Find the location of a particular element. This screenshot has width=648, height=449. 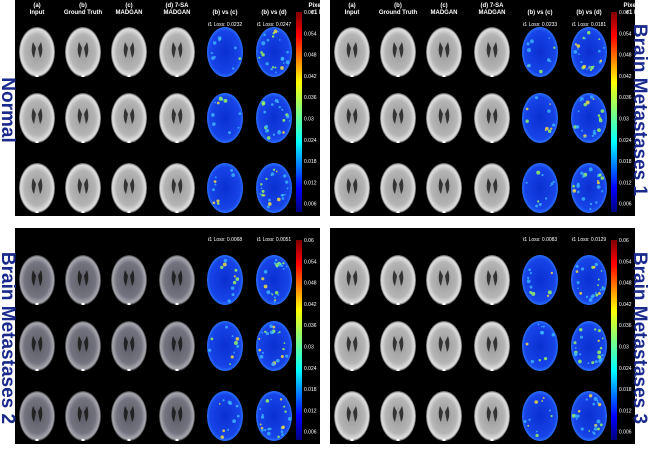

colorbar-title: ℓ1 Loss is located at coordinates (322, 13).